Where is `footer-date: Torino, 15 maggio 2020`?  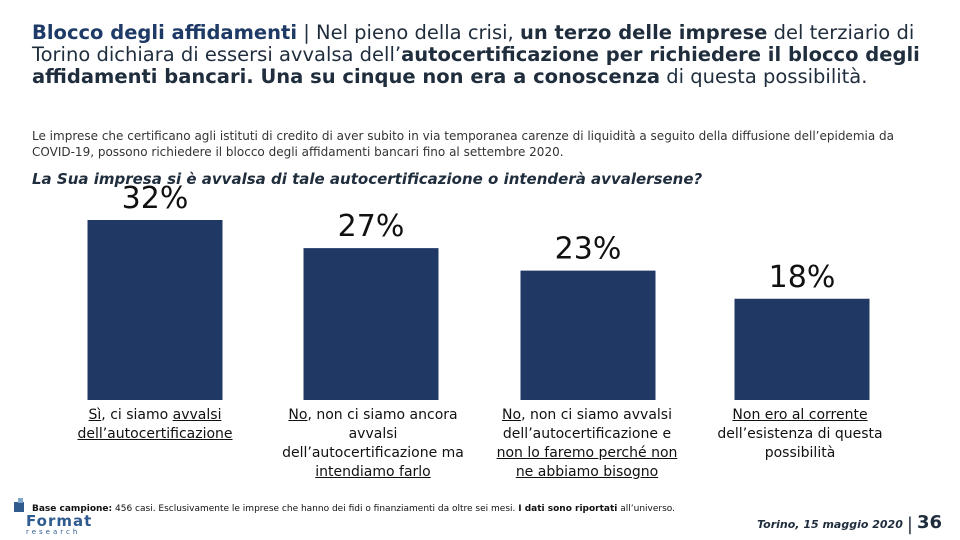 footer-date: Torino, 15 maggio 2020 is located at coordinates (830, 524).